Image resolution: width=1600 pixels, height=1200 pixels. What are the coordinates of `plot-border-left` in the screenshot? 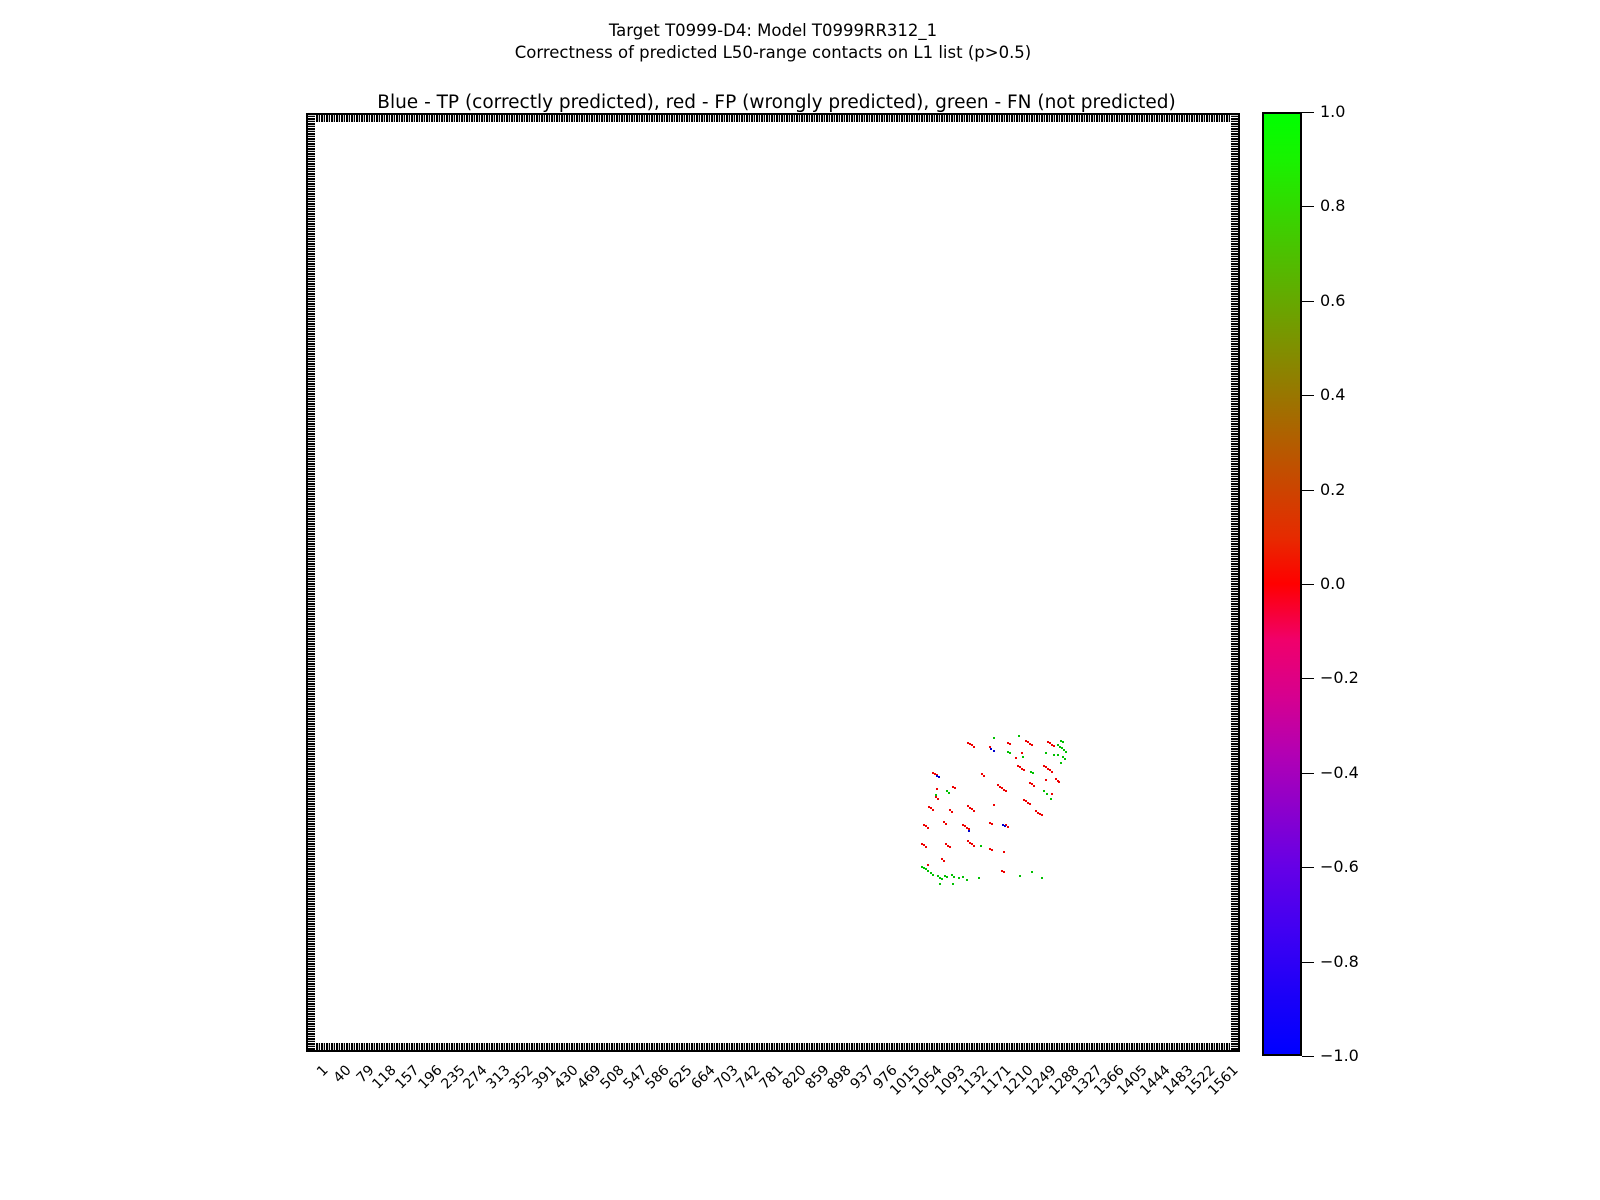 It's located at (307, 582).